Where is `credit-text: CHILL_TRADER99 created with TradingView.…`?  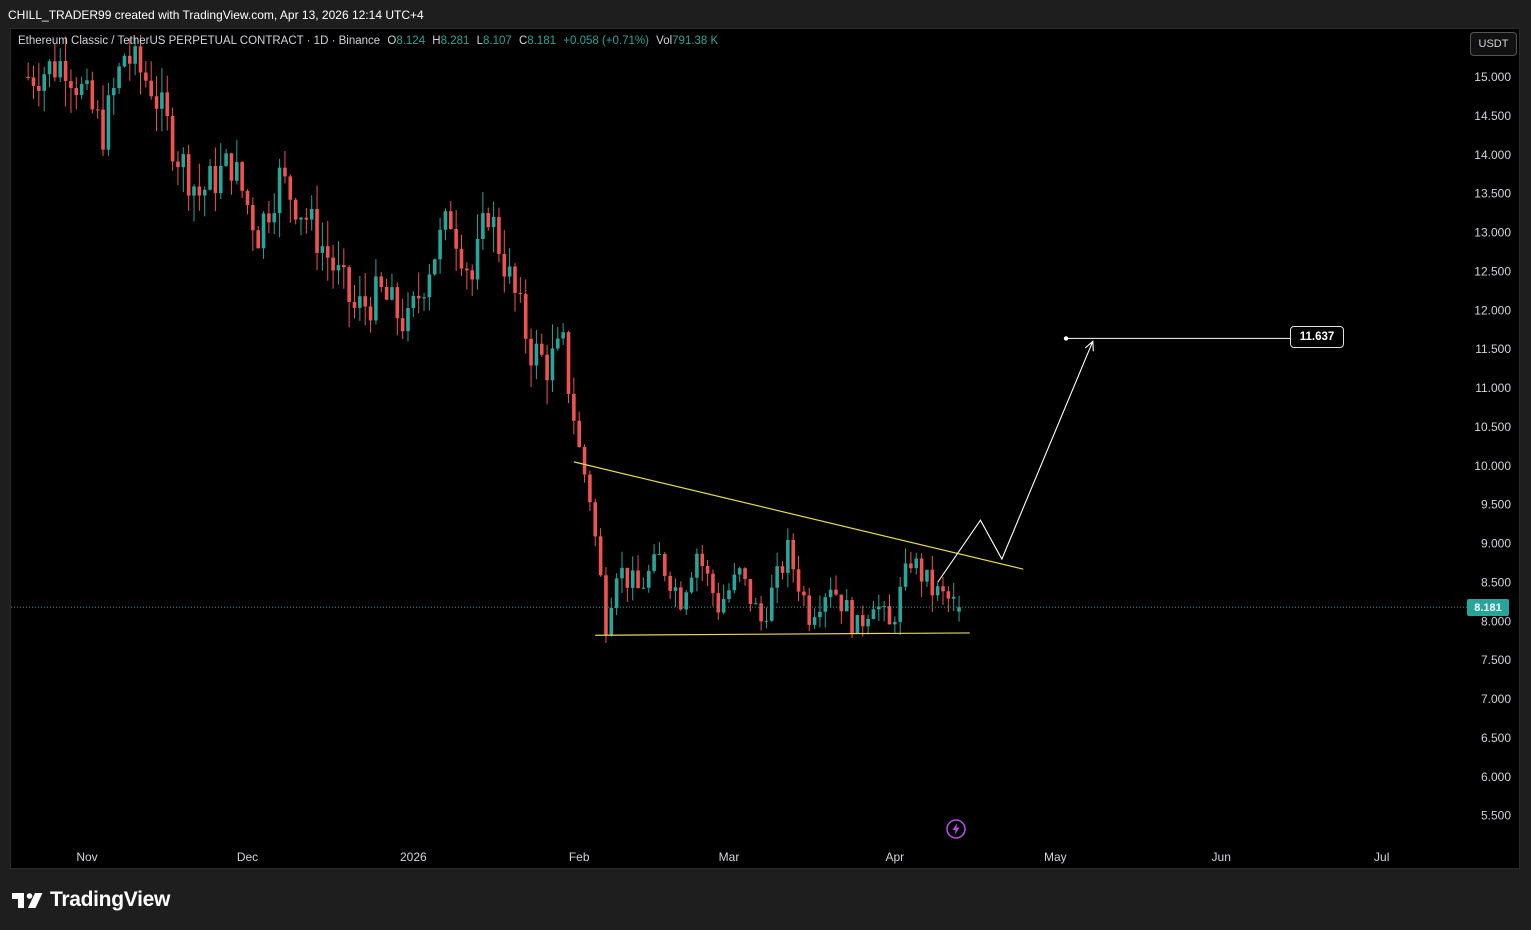 credit-text: CHILL_TRADER99 created with TradingView.… is located at coordinates (216, 15).